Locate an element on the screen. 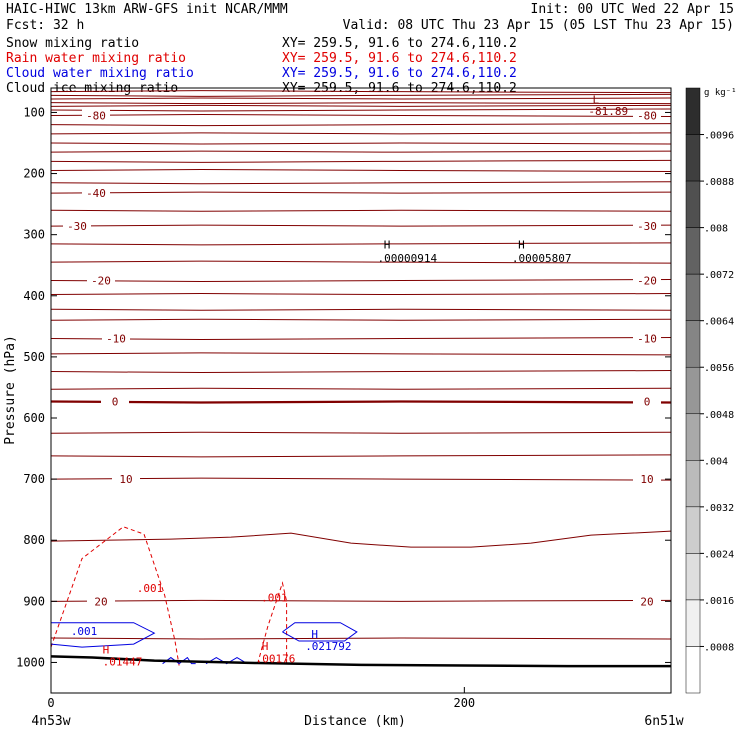 The height and width of the screenshot is (744, 740). temperature-label: -30 is located at coordinates (77, 226).